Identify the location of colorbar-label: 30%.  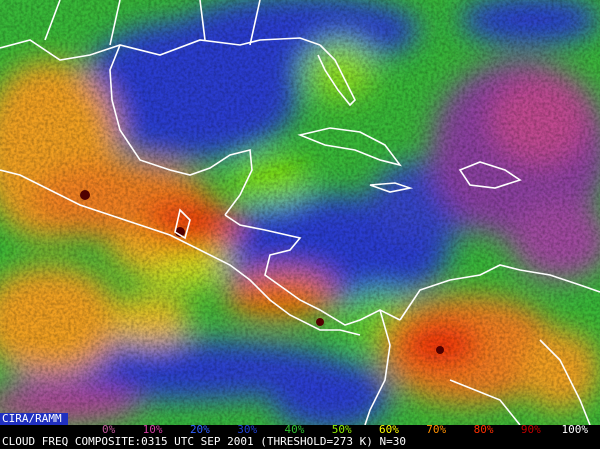
(247, 429).